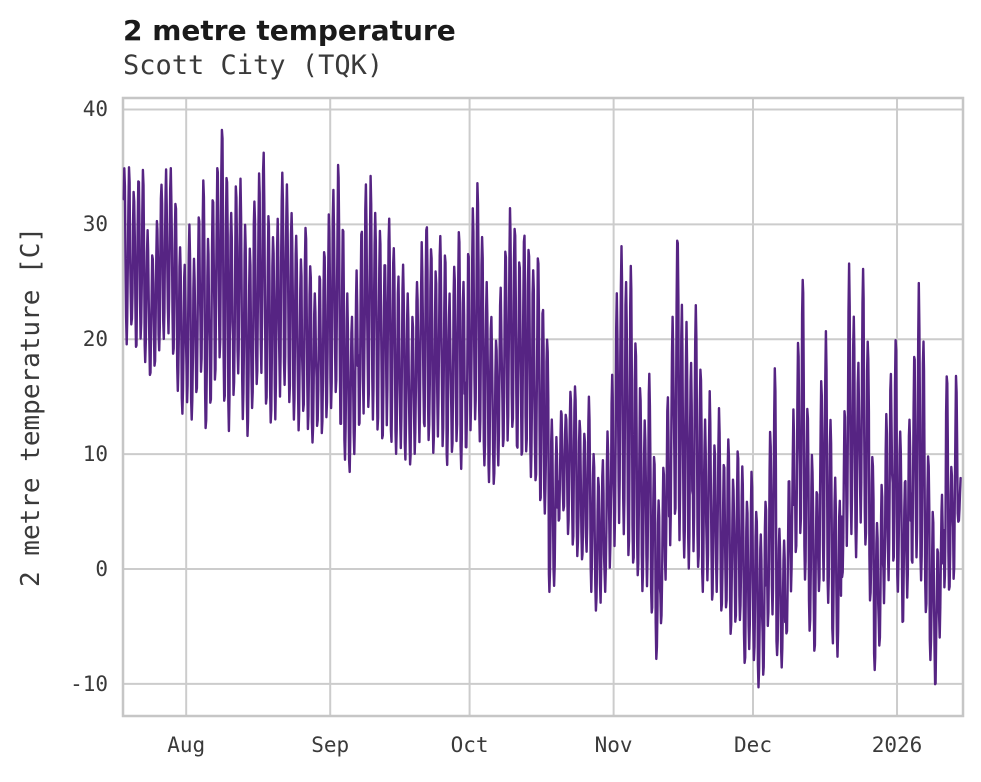  Describe the element at coordinates (95, 339) in the screenshot. I see `y-tick-label: 20` at that location.